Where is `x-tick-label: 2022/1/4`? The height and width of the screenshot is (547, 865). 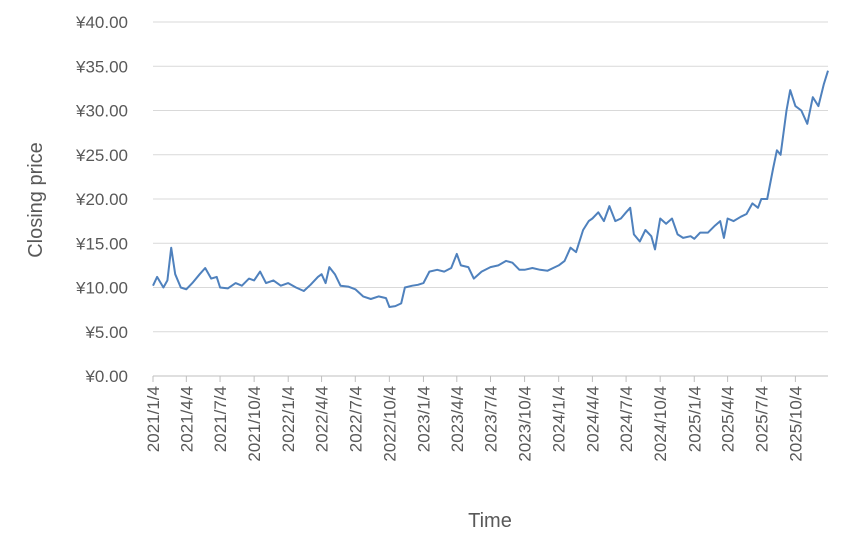
x-tick-label: 2022/1/4 is located at coordinates (288, 419).